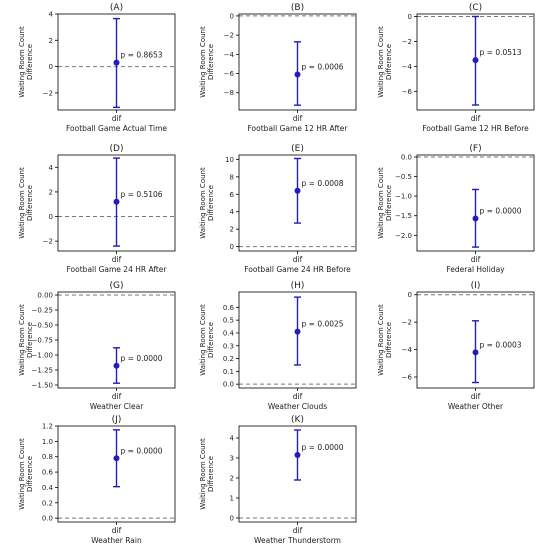 The height and width of the screenshot is (549, 550). I want to click on x-axis-label: Football Game Actual Time, so click(116, 128).